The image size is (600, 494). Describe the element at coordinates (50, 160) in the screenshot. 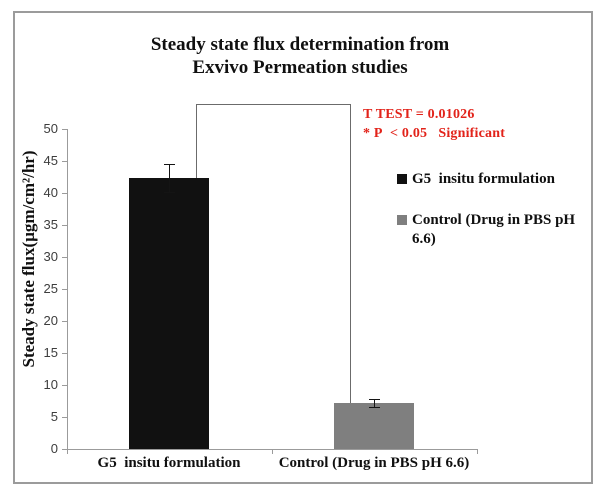

I see `y-tick-label: 45` at that location.